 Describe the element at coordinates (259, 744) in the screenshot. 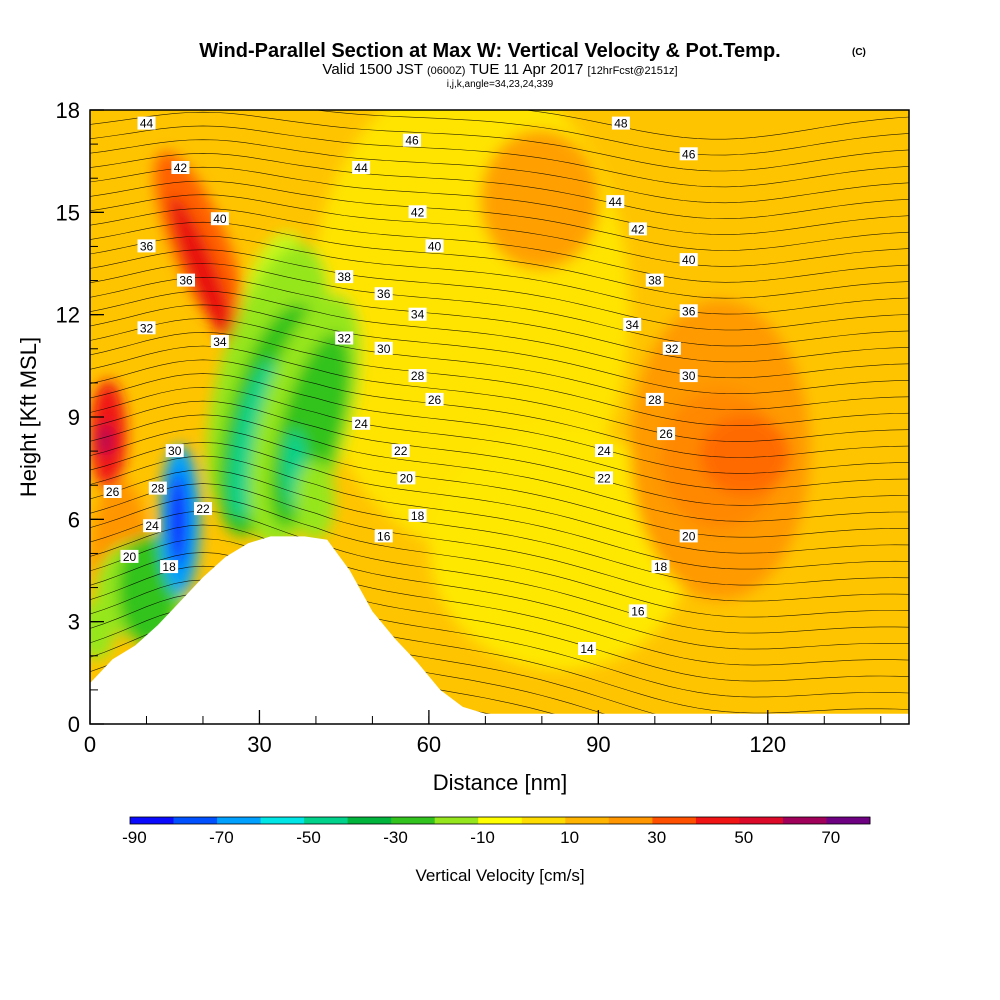

I see `x-tick-label: 30` at that location.